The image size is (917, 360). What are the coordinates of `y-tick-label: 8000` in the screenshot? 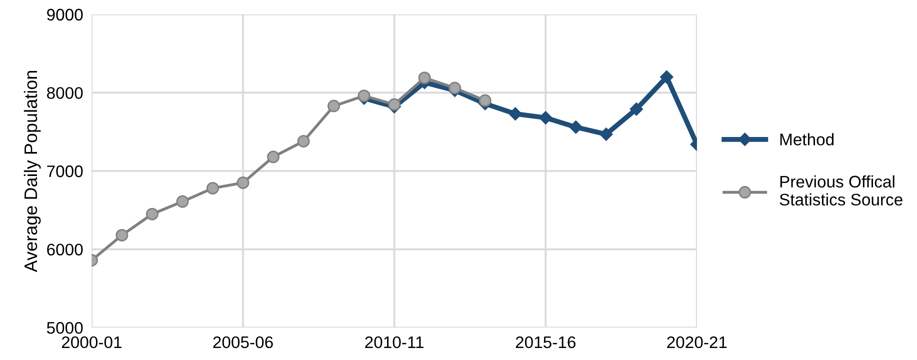 It's located at (65, 93).